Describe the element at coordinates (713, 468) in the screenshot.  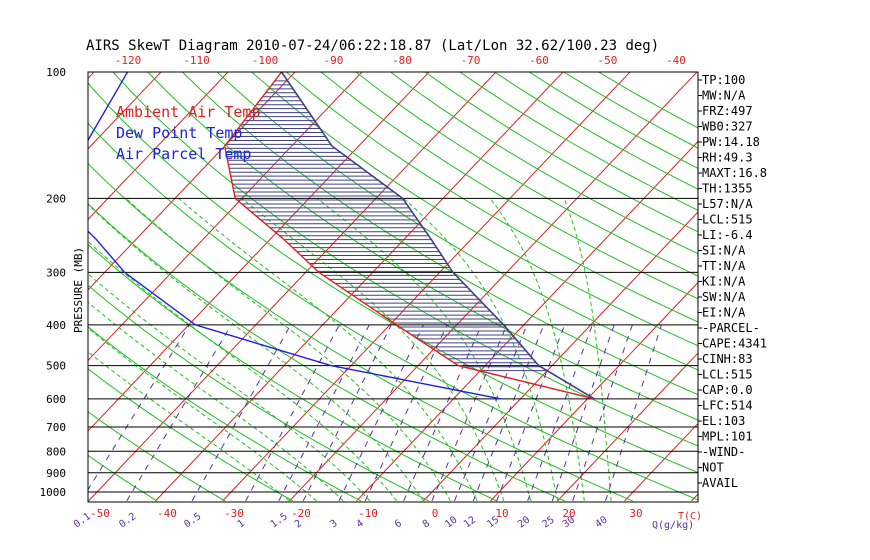
I see `index-label: NOT` at that location.